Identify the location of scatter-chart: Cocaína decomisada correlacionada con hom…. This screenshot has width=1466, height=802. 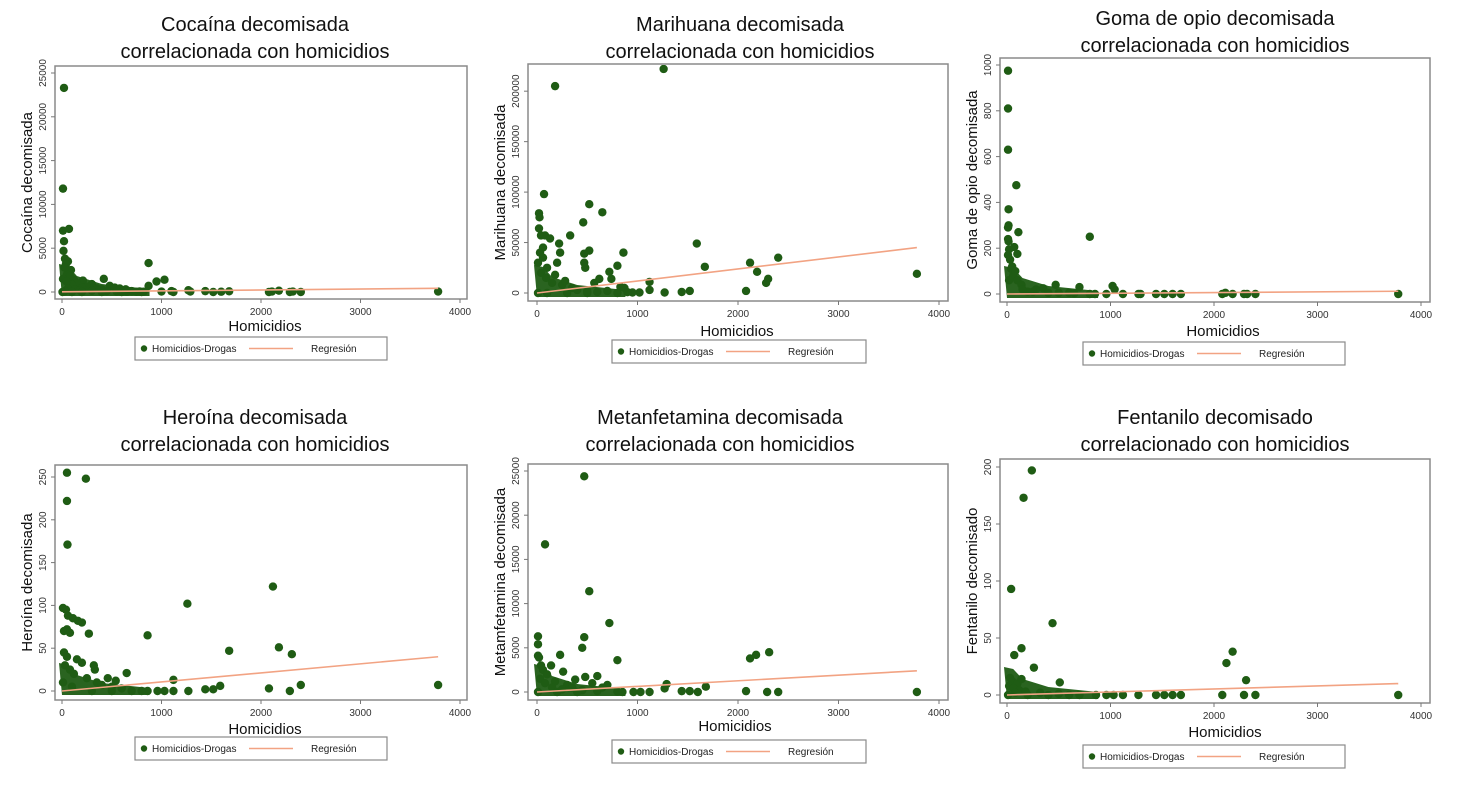
(245, 187).